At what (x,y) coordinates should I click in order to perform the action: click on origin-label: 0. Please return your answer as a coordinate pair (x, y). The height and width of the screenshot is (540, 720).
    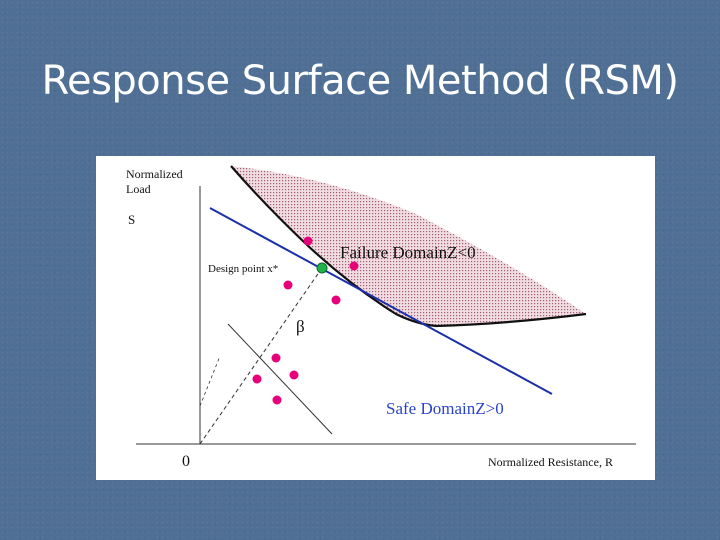
    Looking at the image, I should click on (186, 461).